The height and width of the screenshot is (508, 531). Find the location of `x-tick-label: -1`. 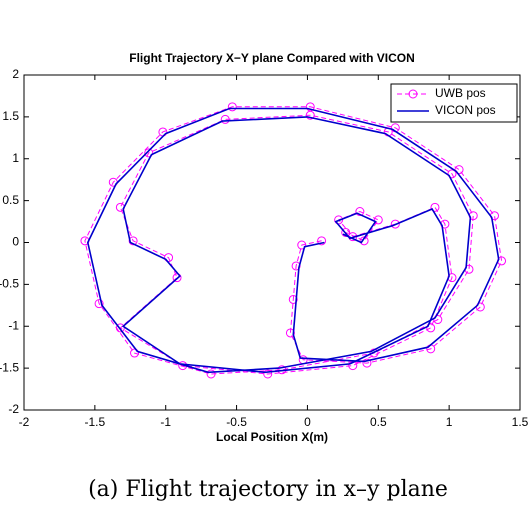

x-tick-label: -1 is located at coordinates (165, 422).